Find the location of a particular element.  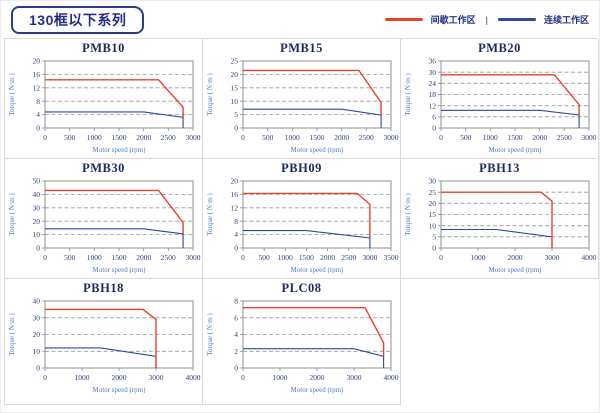

chart-title: PLC08 is located at coordinates (301, 288).